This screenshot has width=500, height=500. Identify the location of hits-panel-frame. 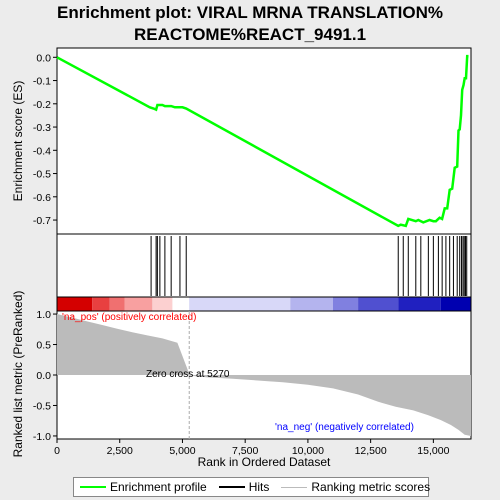
(264, 265).